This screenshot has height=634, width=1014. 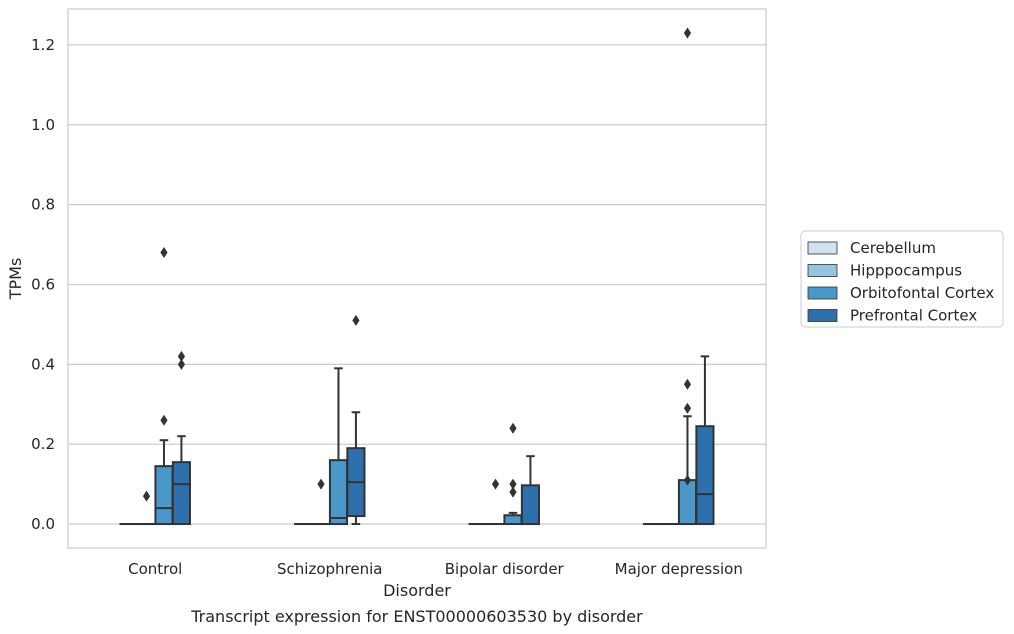 I want to click on y-tick-label: 0.8, so click(x=43, y=205).